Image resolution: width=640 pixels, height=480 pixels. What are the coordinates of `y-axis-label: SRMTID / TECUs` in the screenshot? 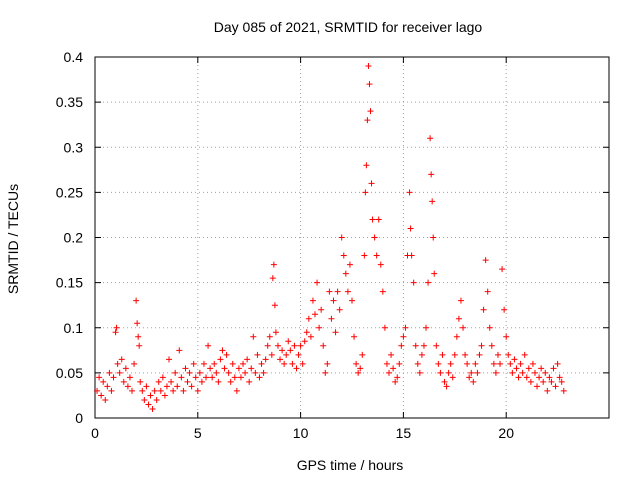 It's located at (13, 239).